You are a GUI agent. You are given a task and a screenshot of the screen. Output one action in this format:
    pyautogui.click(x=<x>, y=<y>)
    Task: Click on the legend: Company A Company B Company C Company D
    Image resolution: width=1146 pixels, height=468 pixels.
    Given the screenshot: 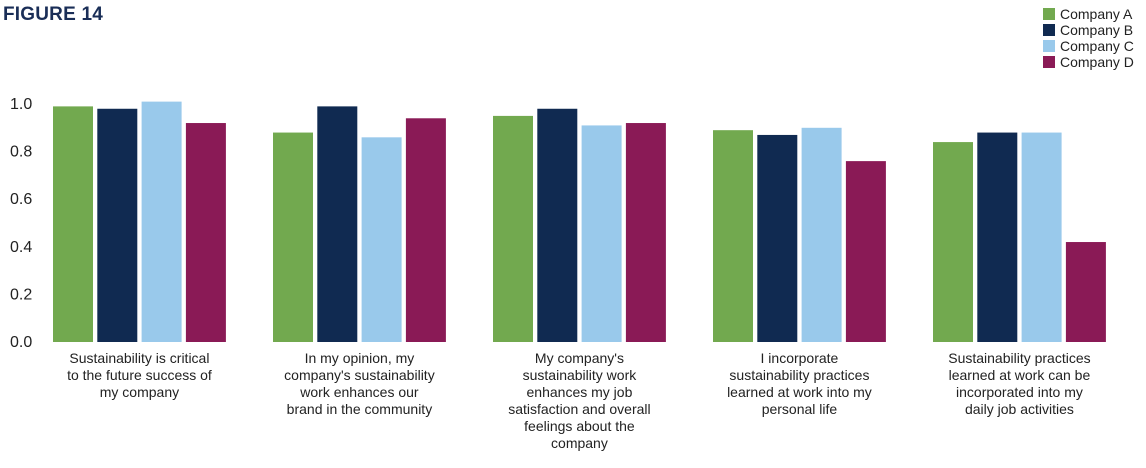 What is the action you would take?
    pyautogui.click(x=1088, y=38)
    